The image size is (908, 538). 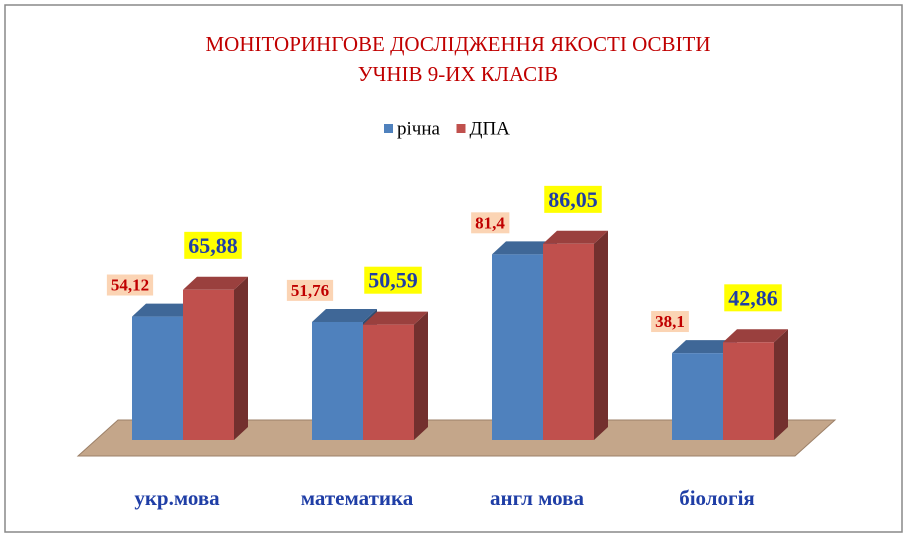 What do you see at coordinates (717, 498) in the screenshot?
I see `x-tick-label: біологія` at bounding box center [717, 498].